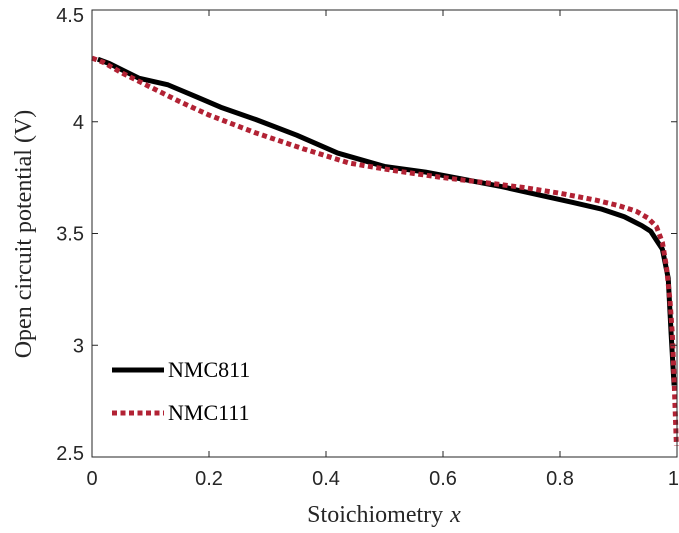  I want to click on y-tick-label: 2.5, so click(70, 454).